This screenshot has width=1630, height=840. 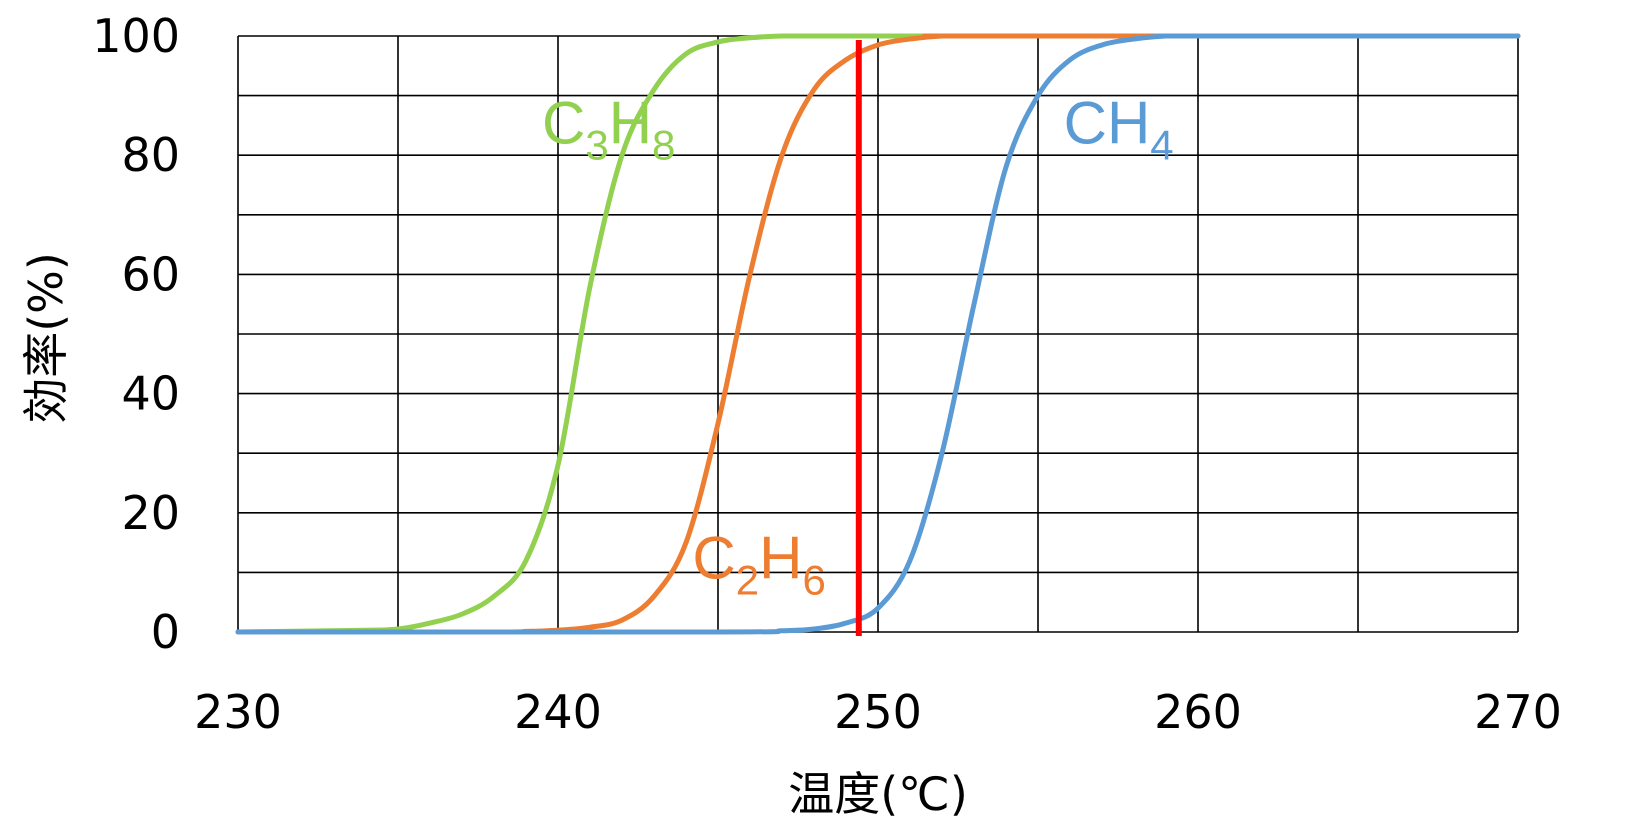 What do you see at coordinates (150, 513) in the screenshot?
I see `y-tick-label: 20` at bounding box center [150, 513].